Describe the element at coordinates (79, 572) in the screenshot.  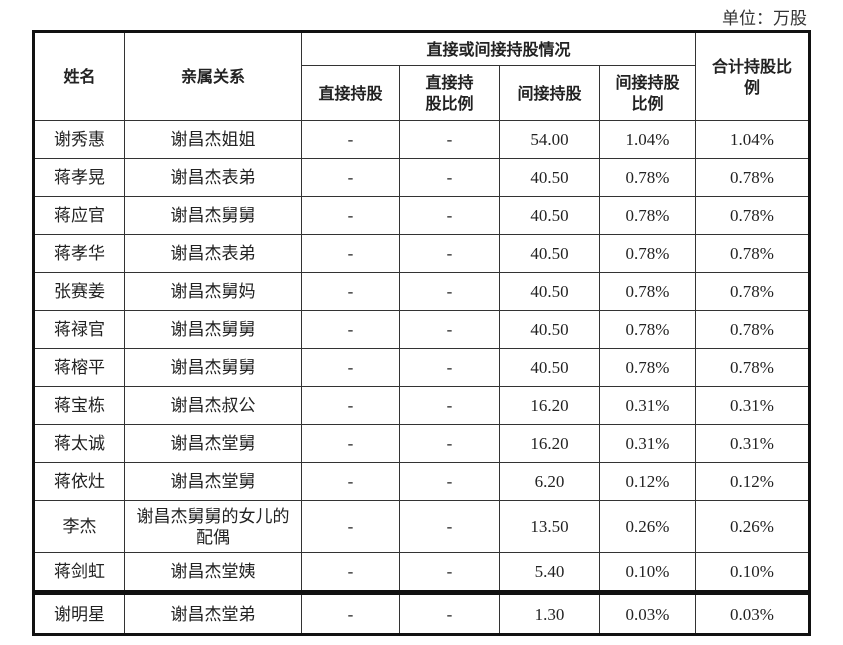
I see `cell-name: 蒋剑虹` at that location.